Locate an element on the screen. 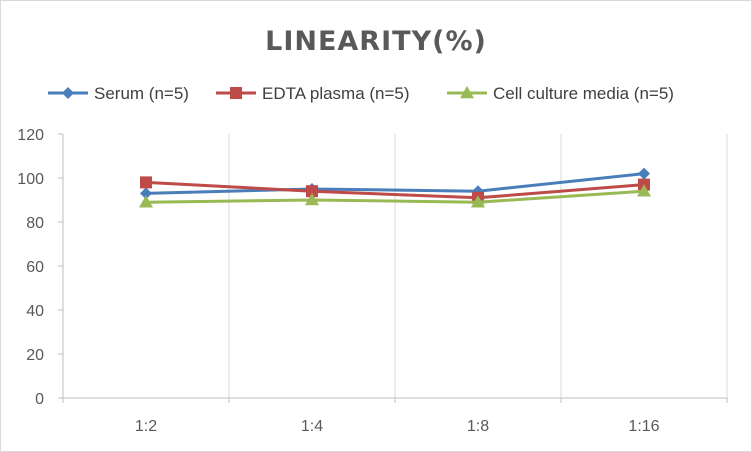  x-axis: 1:2 1:4 1:8 1:16 is located at coordinates (395, 416).